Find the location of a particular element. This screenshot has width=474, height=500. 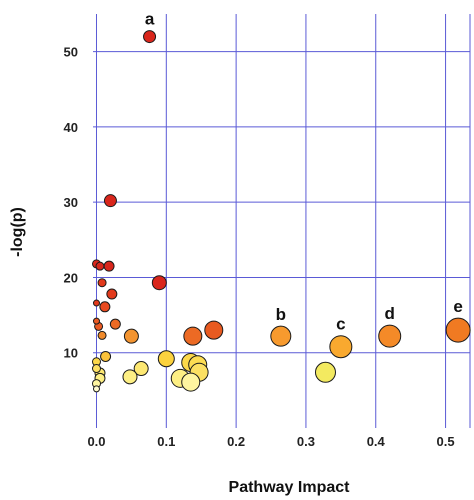

y-tick-label: 30 is located at coordinates (71, 202).